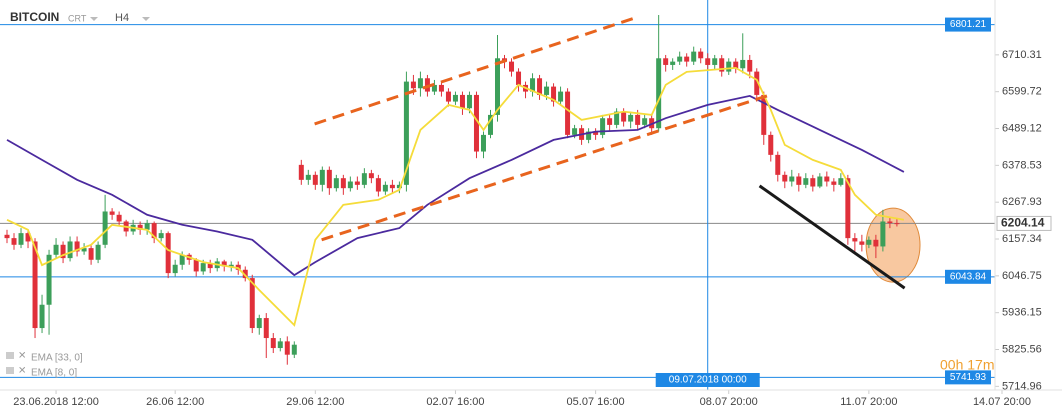 The image size is (1062, 416). I want to click on legend-entry: EMA [33, 0], so click(57, 358).